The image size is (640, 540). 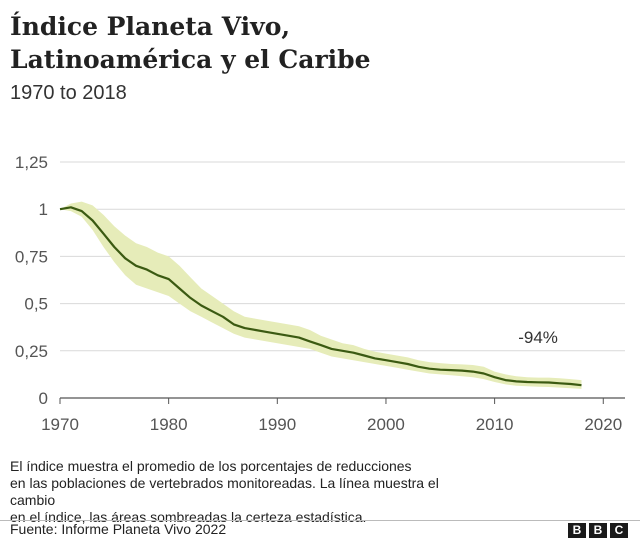 I want to click on x-tick-labels: 1970 1980 1990 2000 2010 2020, so click(x=331, y=416).